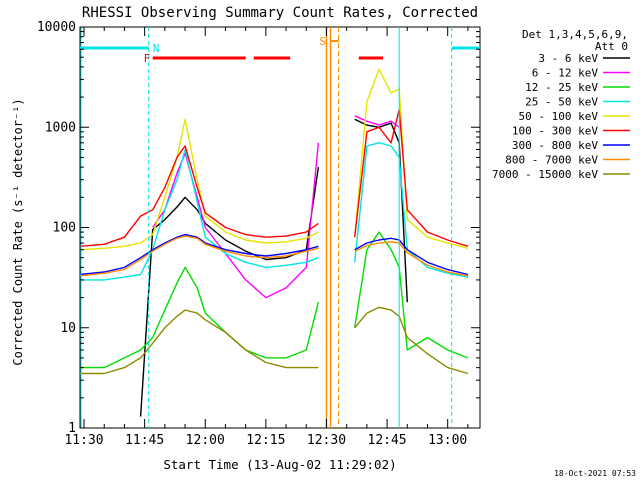 Image resolution: width=640 pixels, height=480 pixels. What do you see at coordinates (265, 440) in the screenshot?
I see `x-tick-label: 12:15` at bounding box center [265, 440].